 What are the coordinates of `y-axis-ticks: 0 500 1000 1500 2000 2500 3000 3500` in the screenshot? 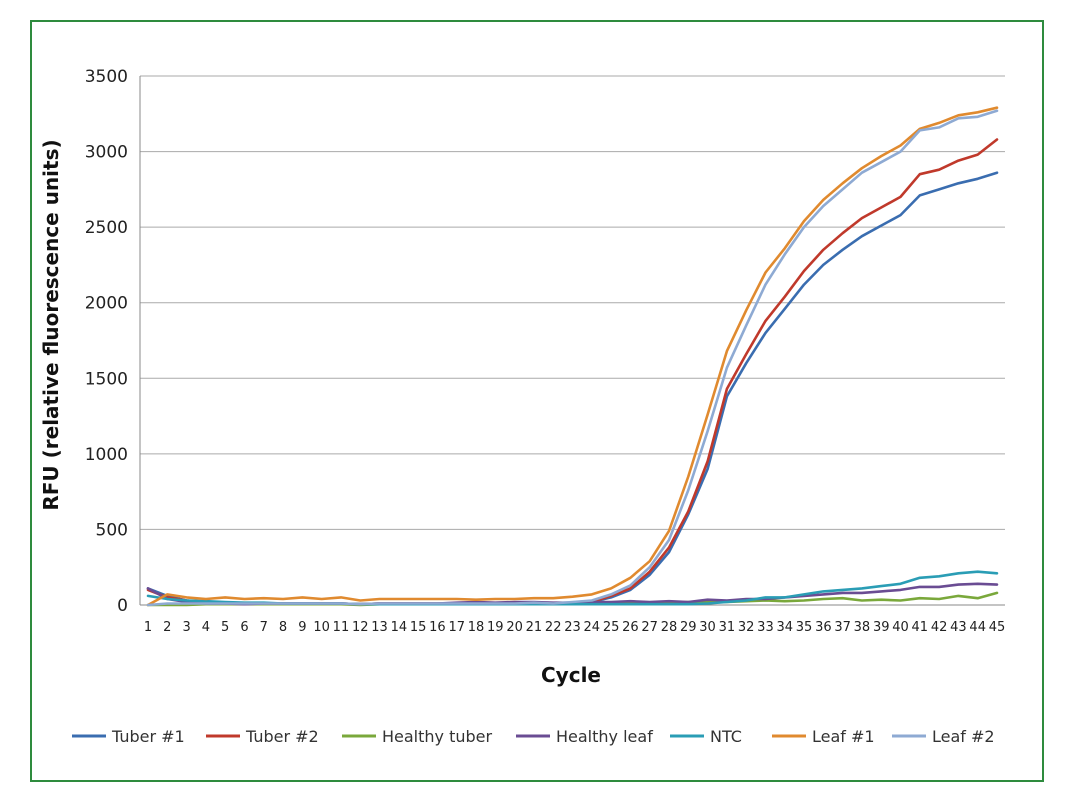 It's located at (106, 341).